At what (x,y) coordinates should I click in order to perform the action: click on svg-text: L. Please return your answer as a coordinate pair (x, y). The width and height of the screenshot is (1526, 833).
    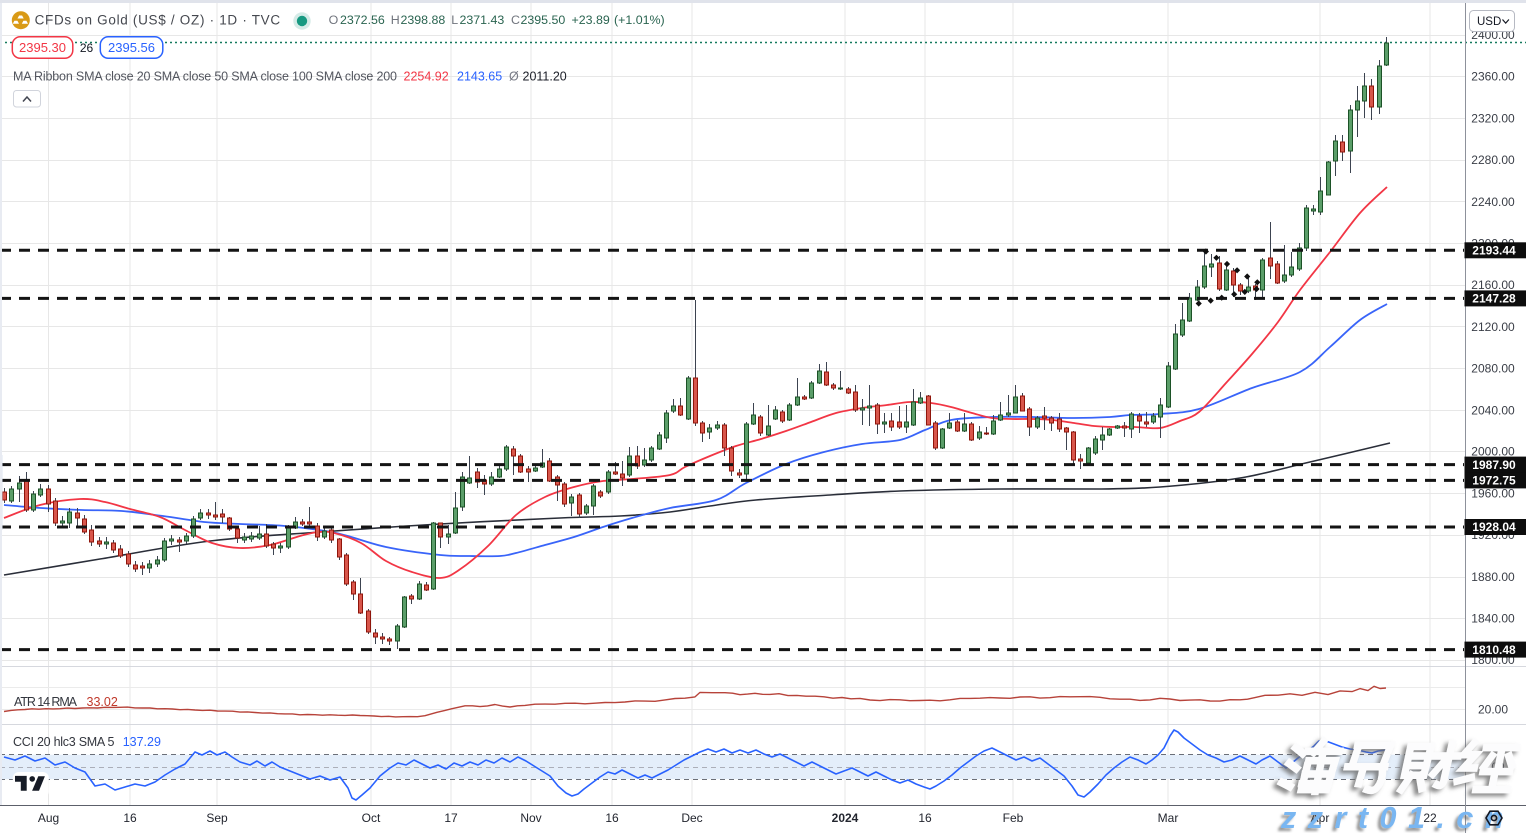
    Looking at the image, I should click on (454, 20).